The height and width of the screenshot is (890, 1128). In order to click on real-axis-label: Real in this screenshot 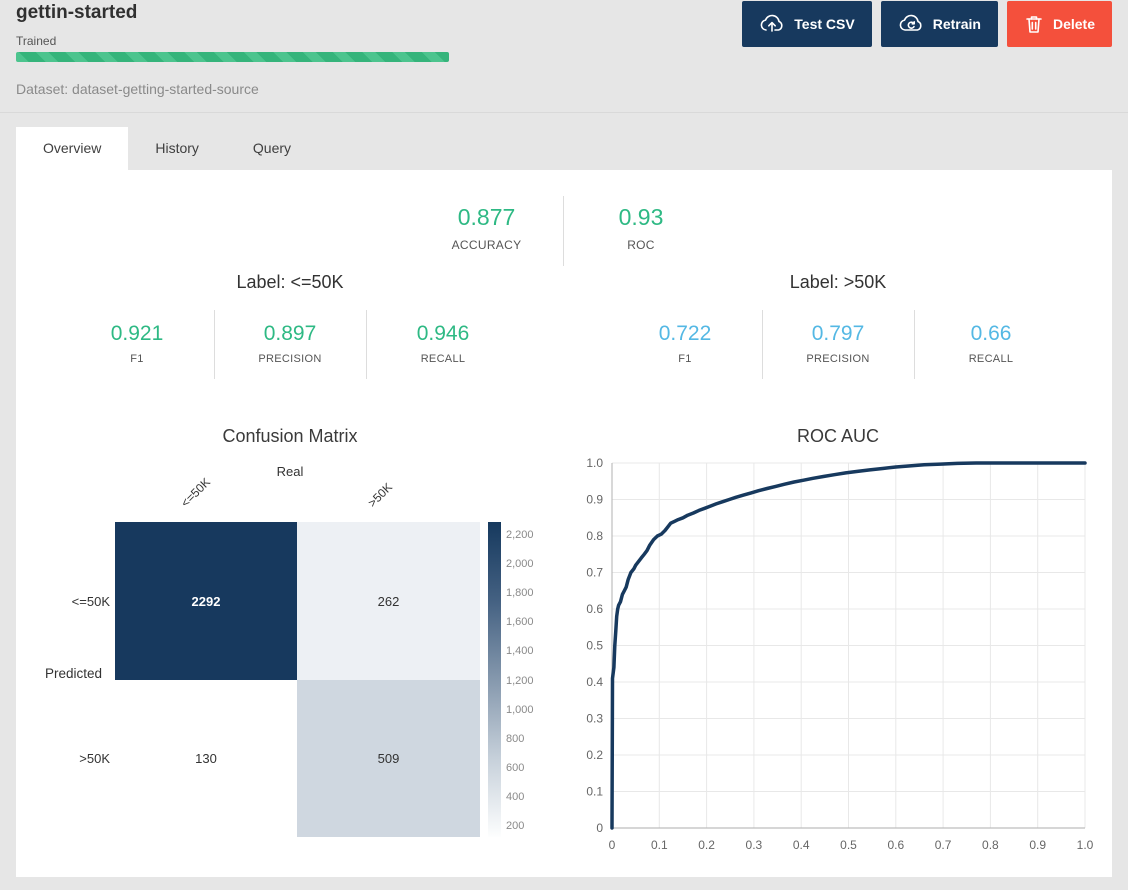, I will do `click(290, 471)`.